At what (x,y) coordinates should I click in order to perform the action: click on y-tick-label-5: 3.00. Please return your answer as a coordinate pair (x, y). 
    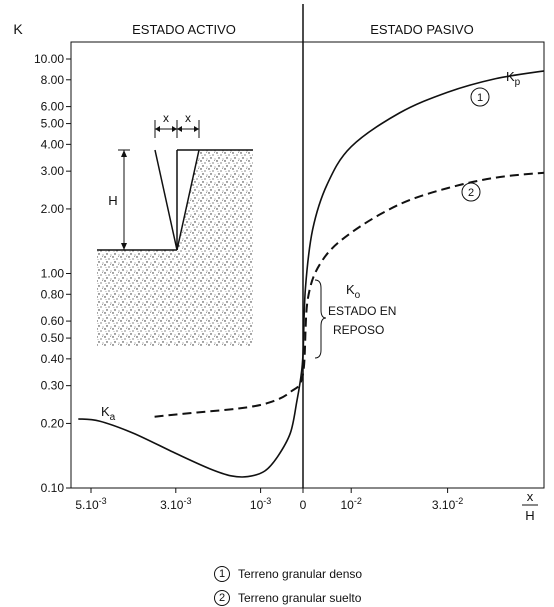
    Looking at the image, I should click on (53, 171).